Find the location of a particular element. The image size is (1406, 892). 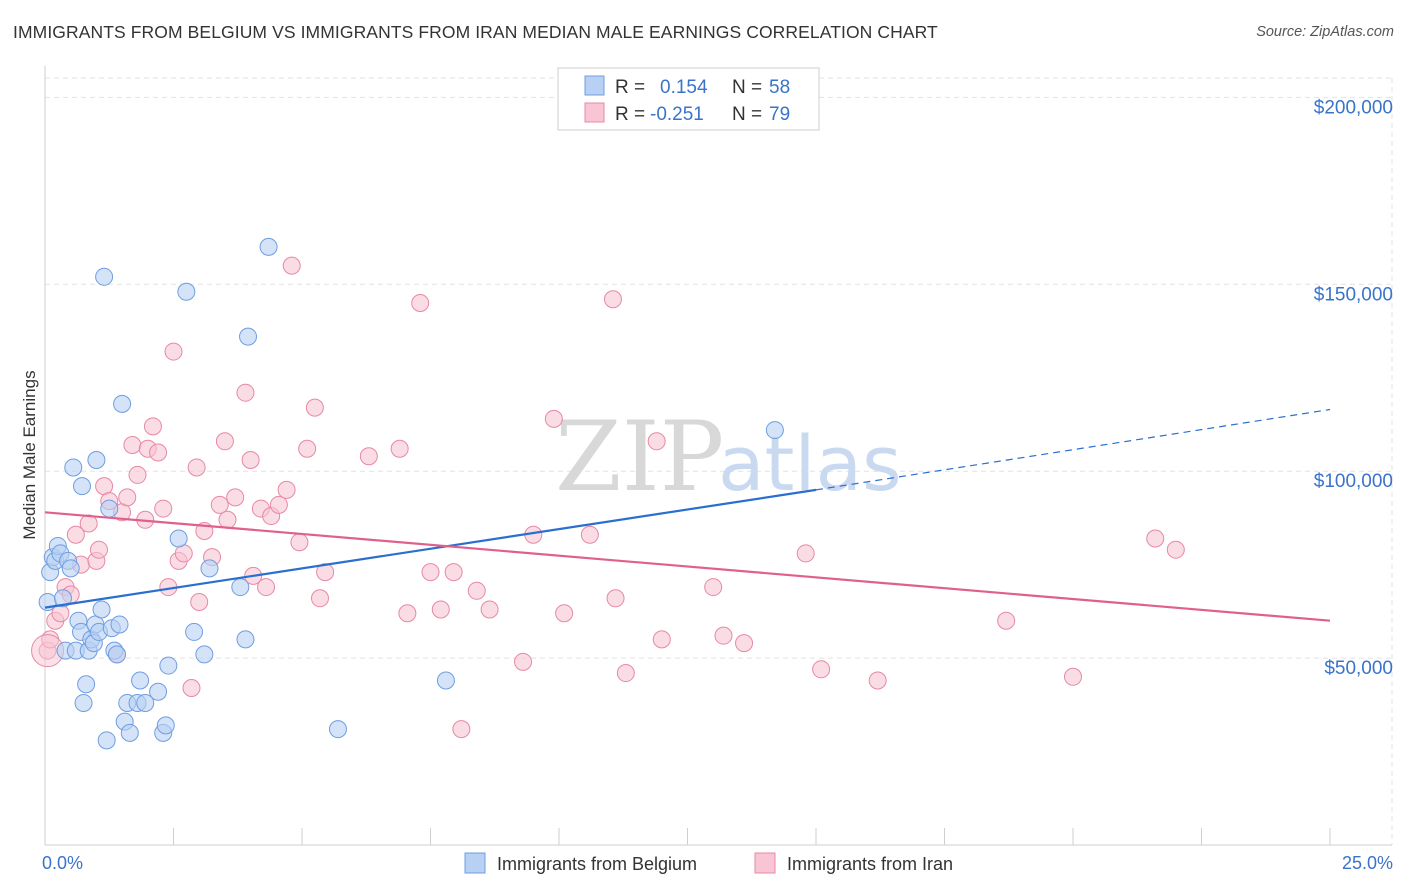

top-legend: R = 0.154 N = 58 R = -0.251 N = 79 is located at coordinates (688, 99).